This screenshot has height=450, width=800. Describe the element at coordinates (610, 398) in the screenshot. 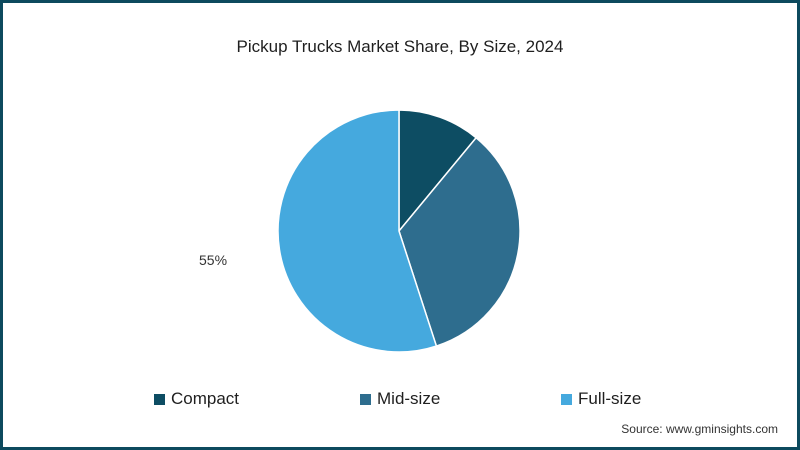

I see `legend-label-full-size: Full-size` at that location.